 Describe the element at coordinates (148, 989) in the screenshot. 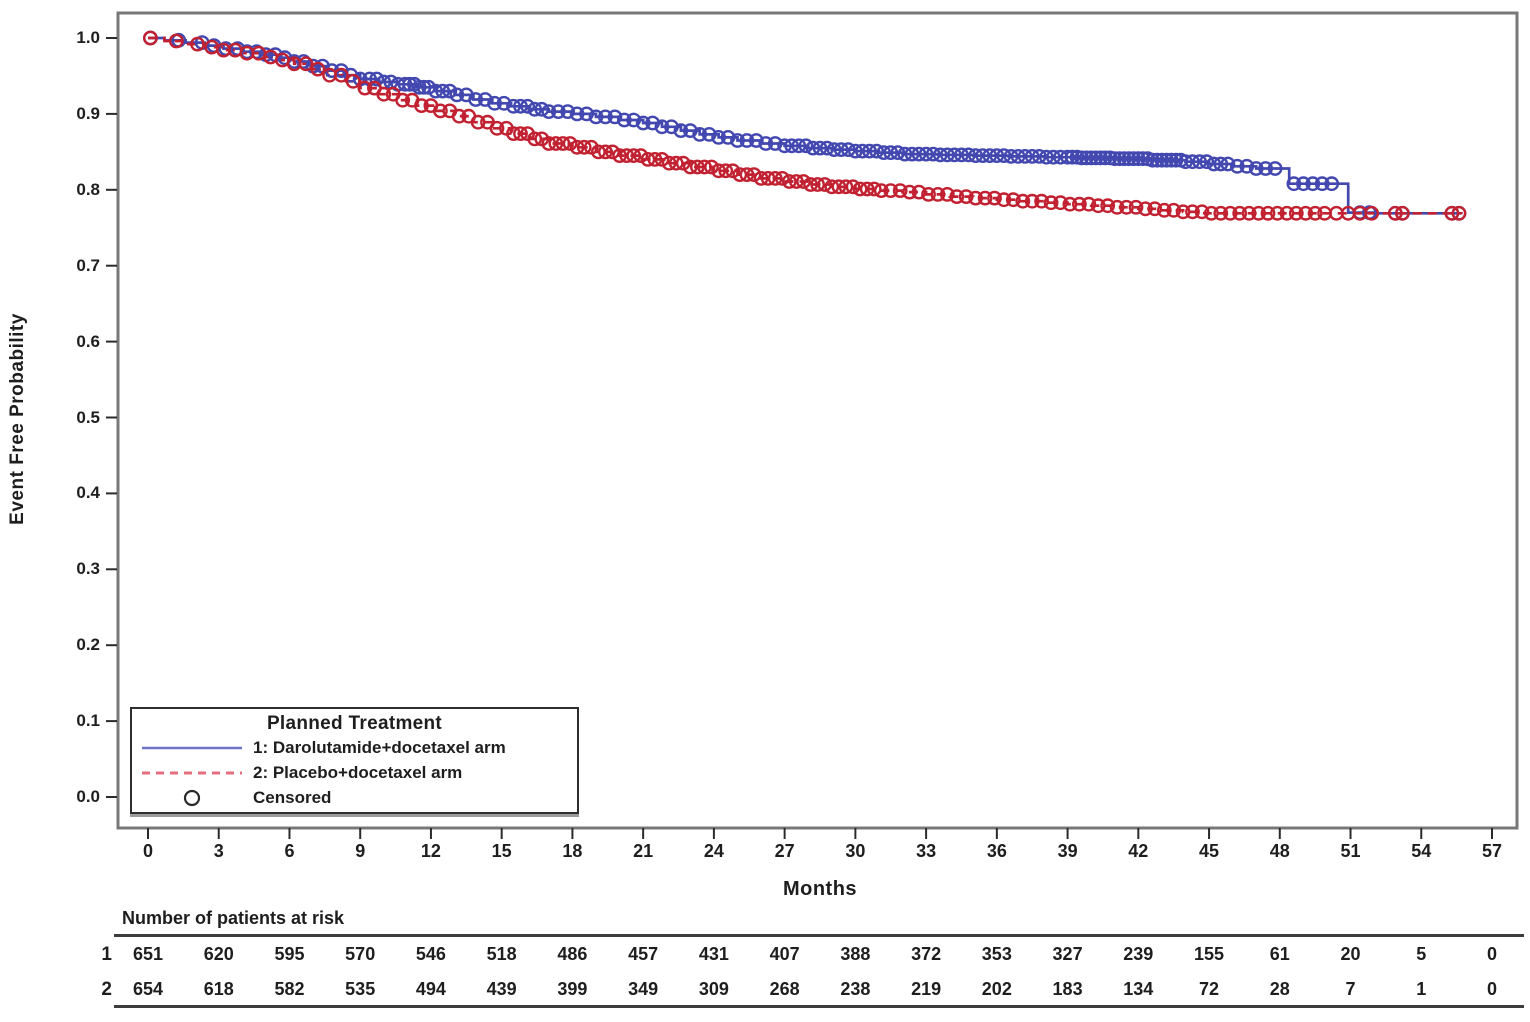

I see `risk-cell: 654` at that location.